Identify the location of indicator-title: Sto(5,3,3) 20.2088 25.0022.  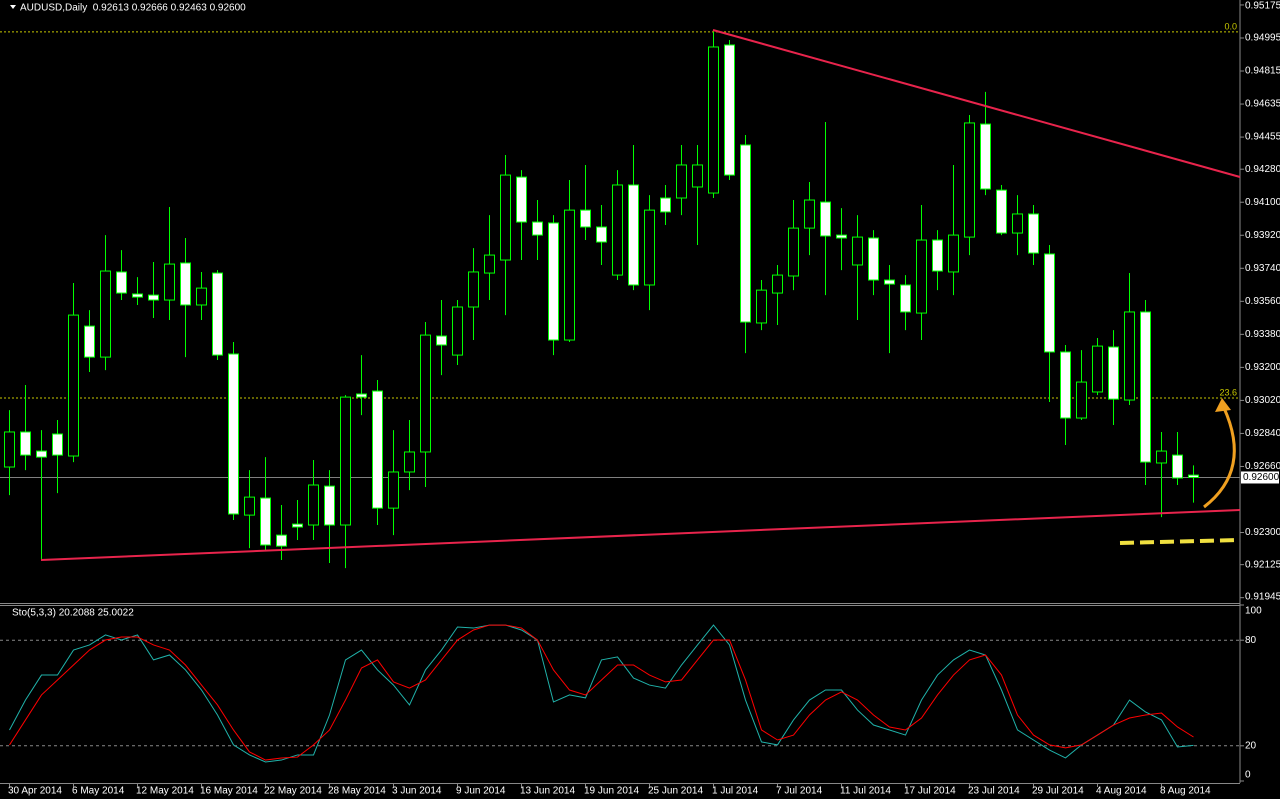
(73, 613).